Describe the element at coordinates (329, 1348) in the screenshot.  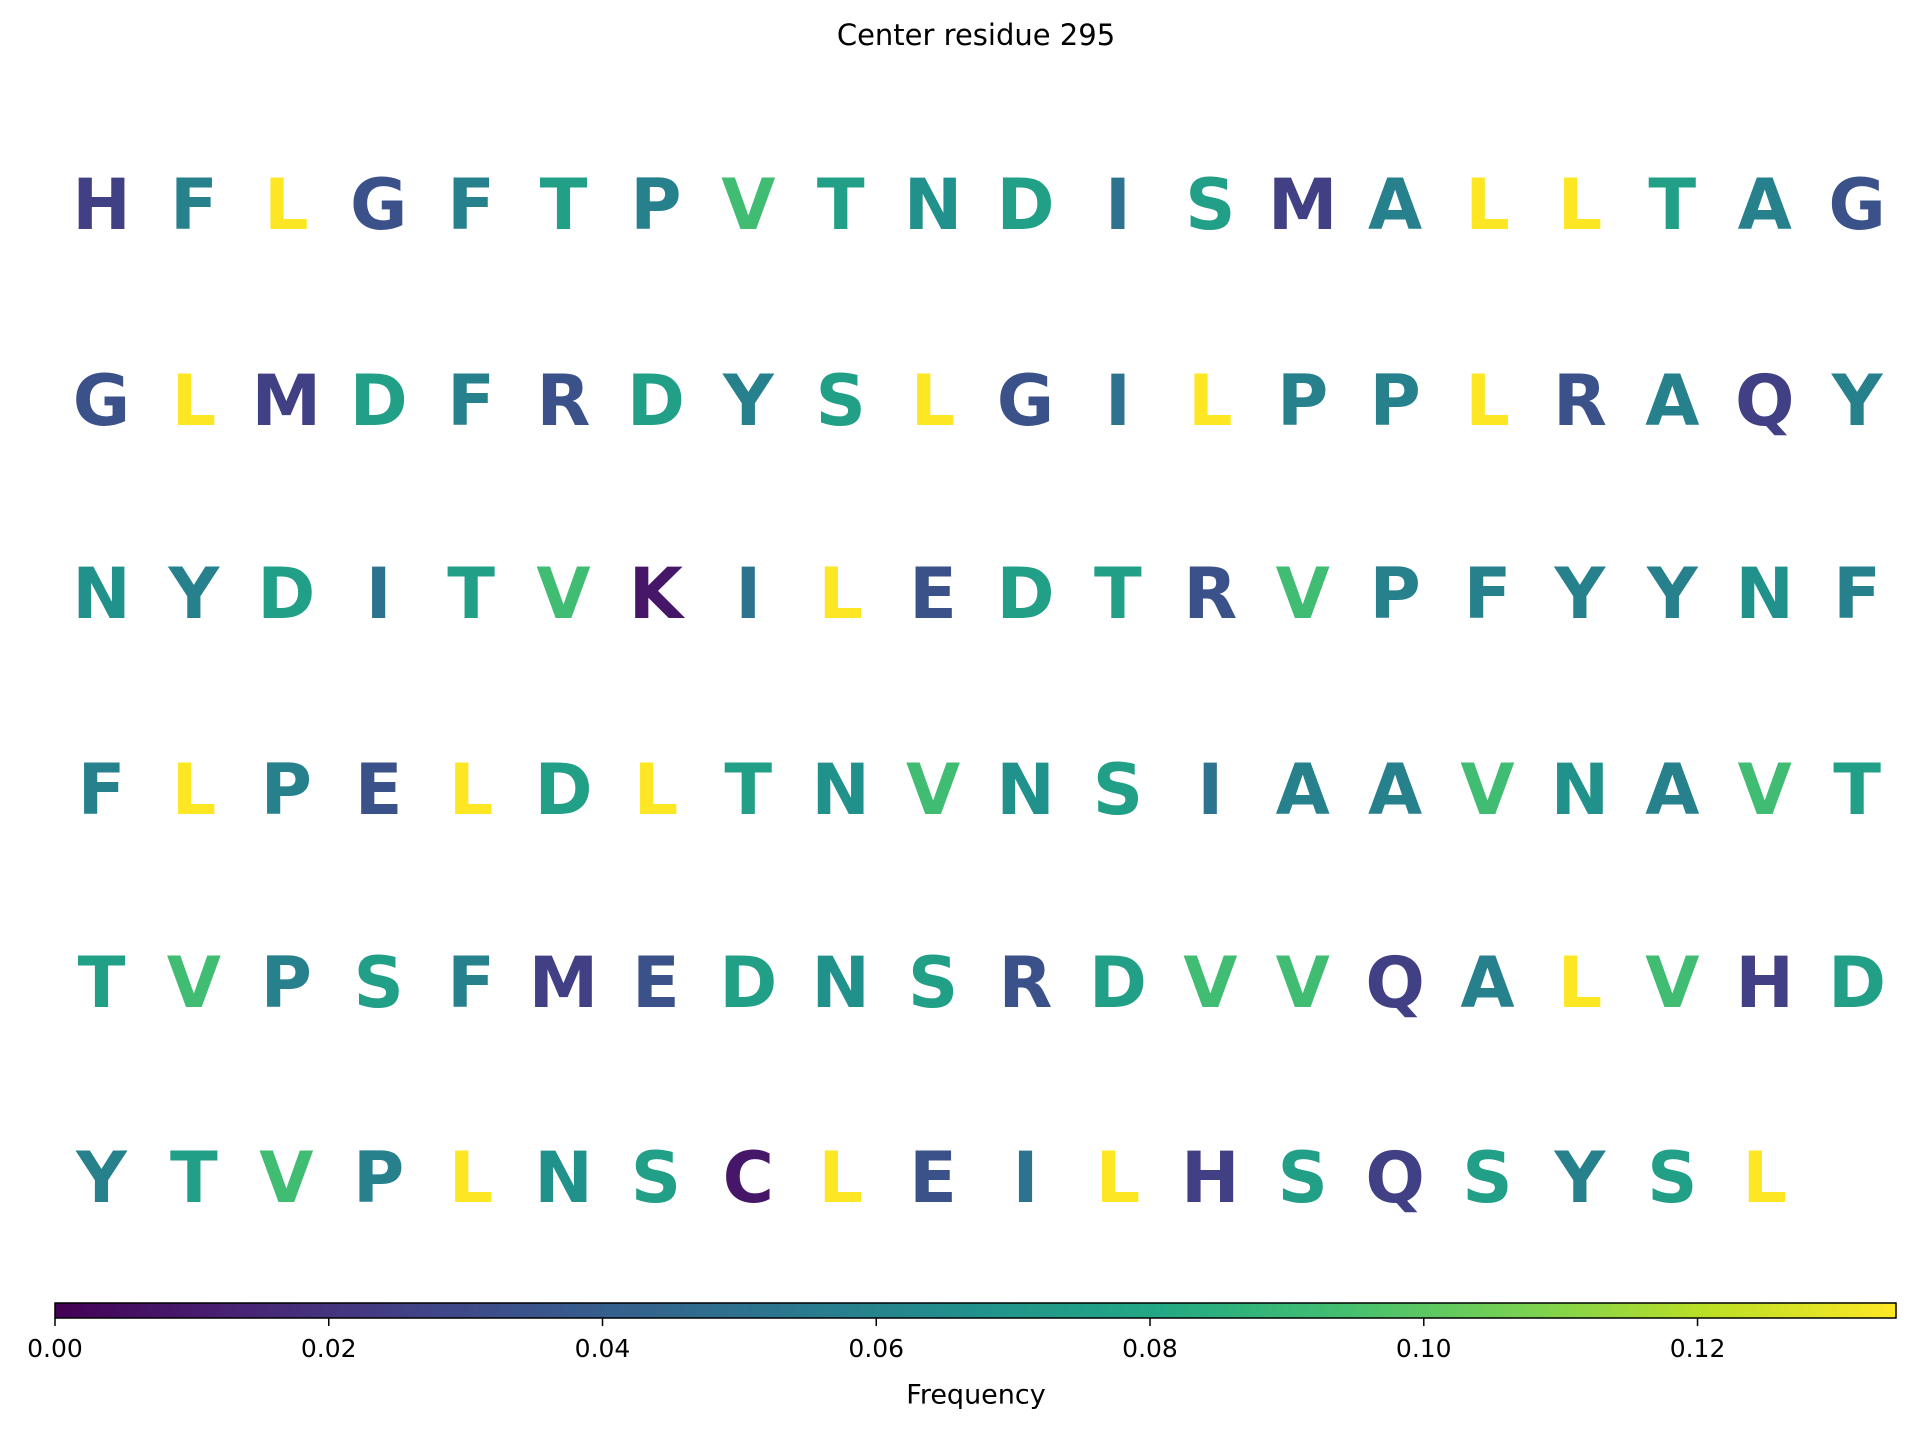
I see `tick-label: 0.02` at that location.